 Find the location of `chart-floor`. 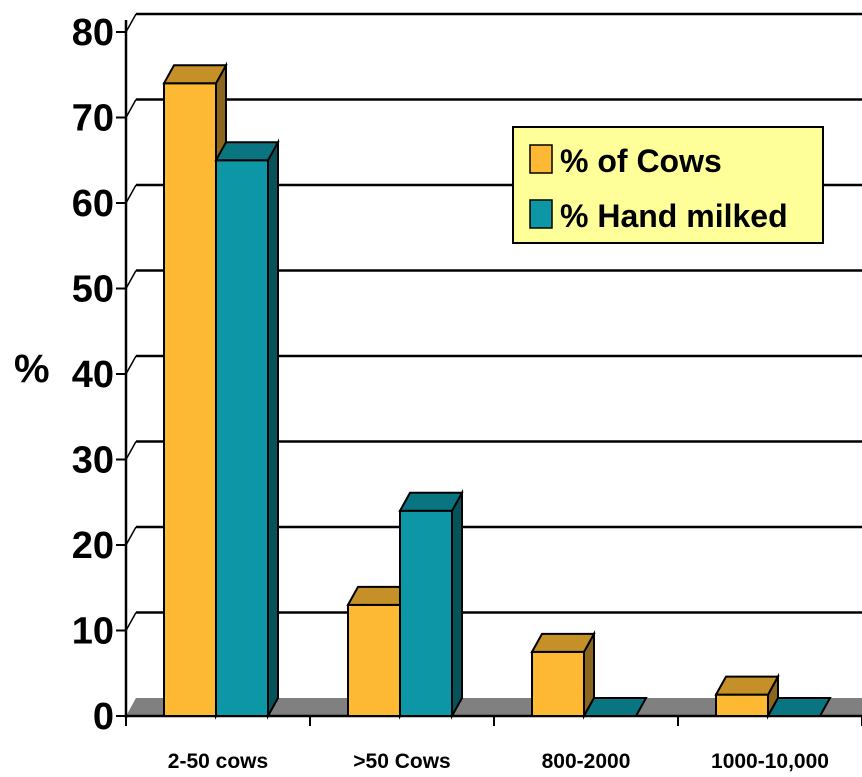

chart-floor is located at coordinates (494, 707).